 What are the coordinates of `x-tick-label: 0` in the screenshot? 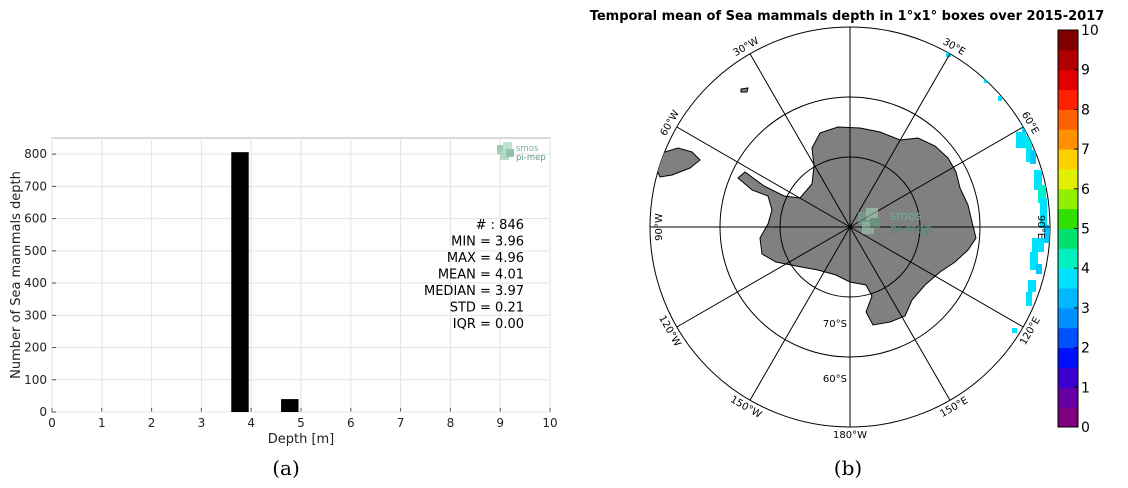 It's located at (52, 423).